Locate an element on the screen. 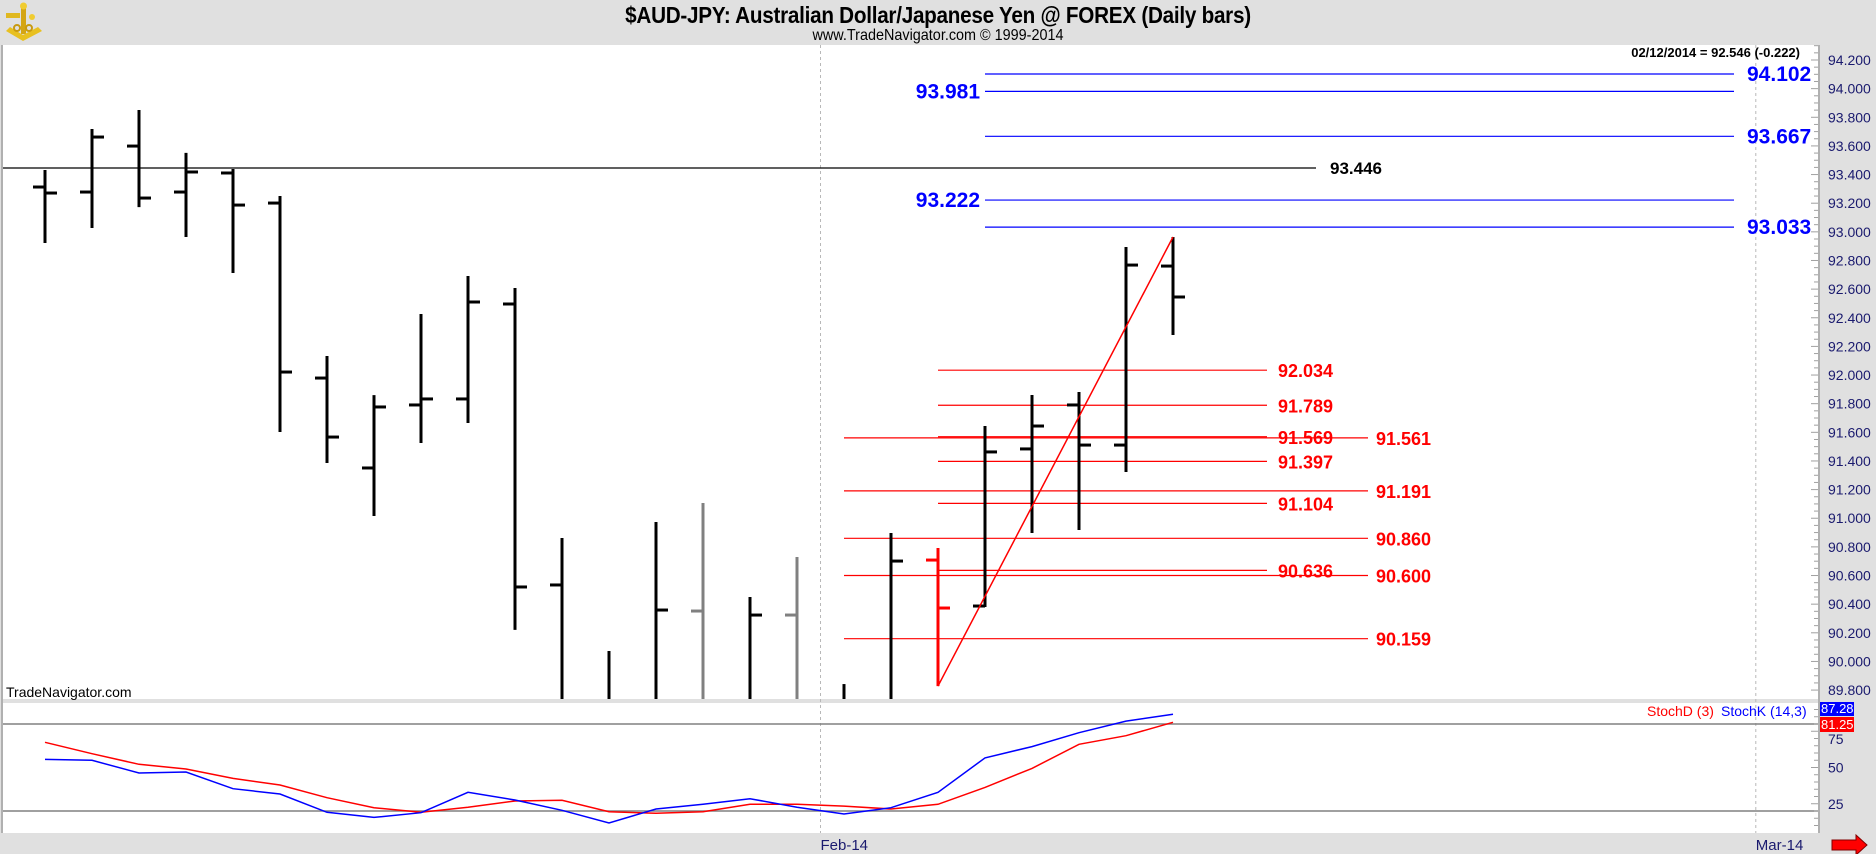 The width and height of the screenshot is (1876, 854). price-axis-label: 90.800 is located at coordinates (1849, 547).